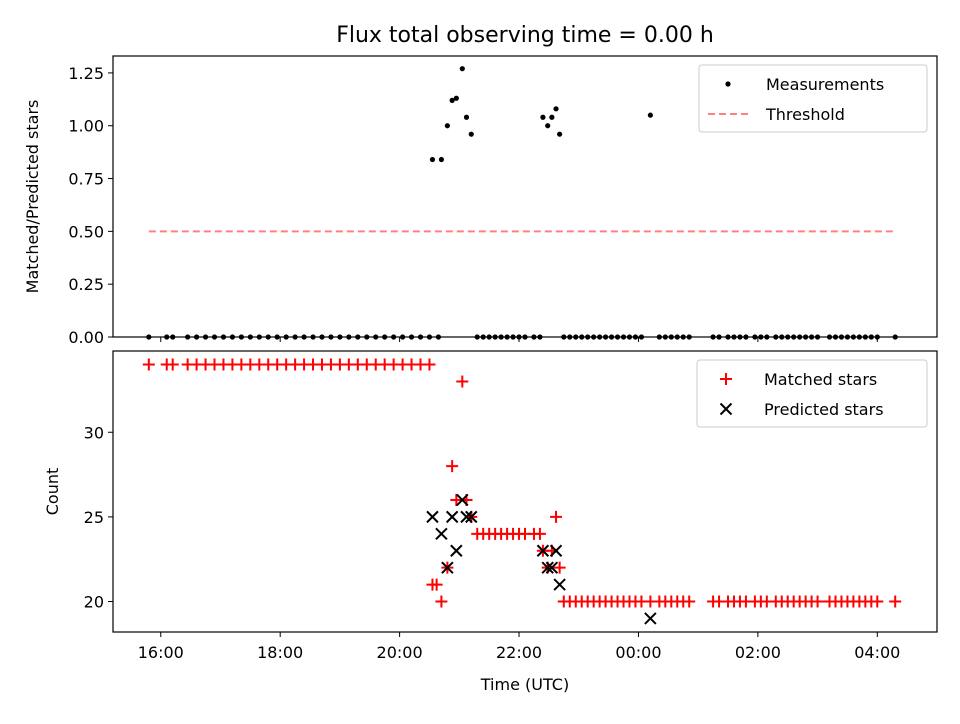 This screenshot has height=724, width=960. I want to click on legend-measurement-swatch, so click(728, 84).